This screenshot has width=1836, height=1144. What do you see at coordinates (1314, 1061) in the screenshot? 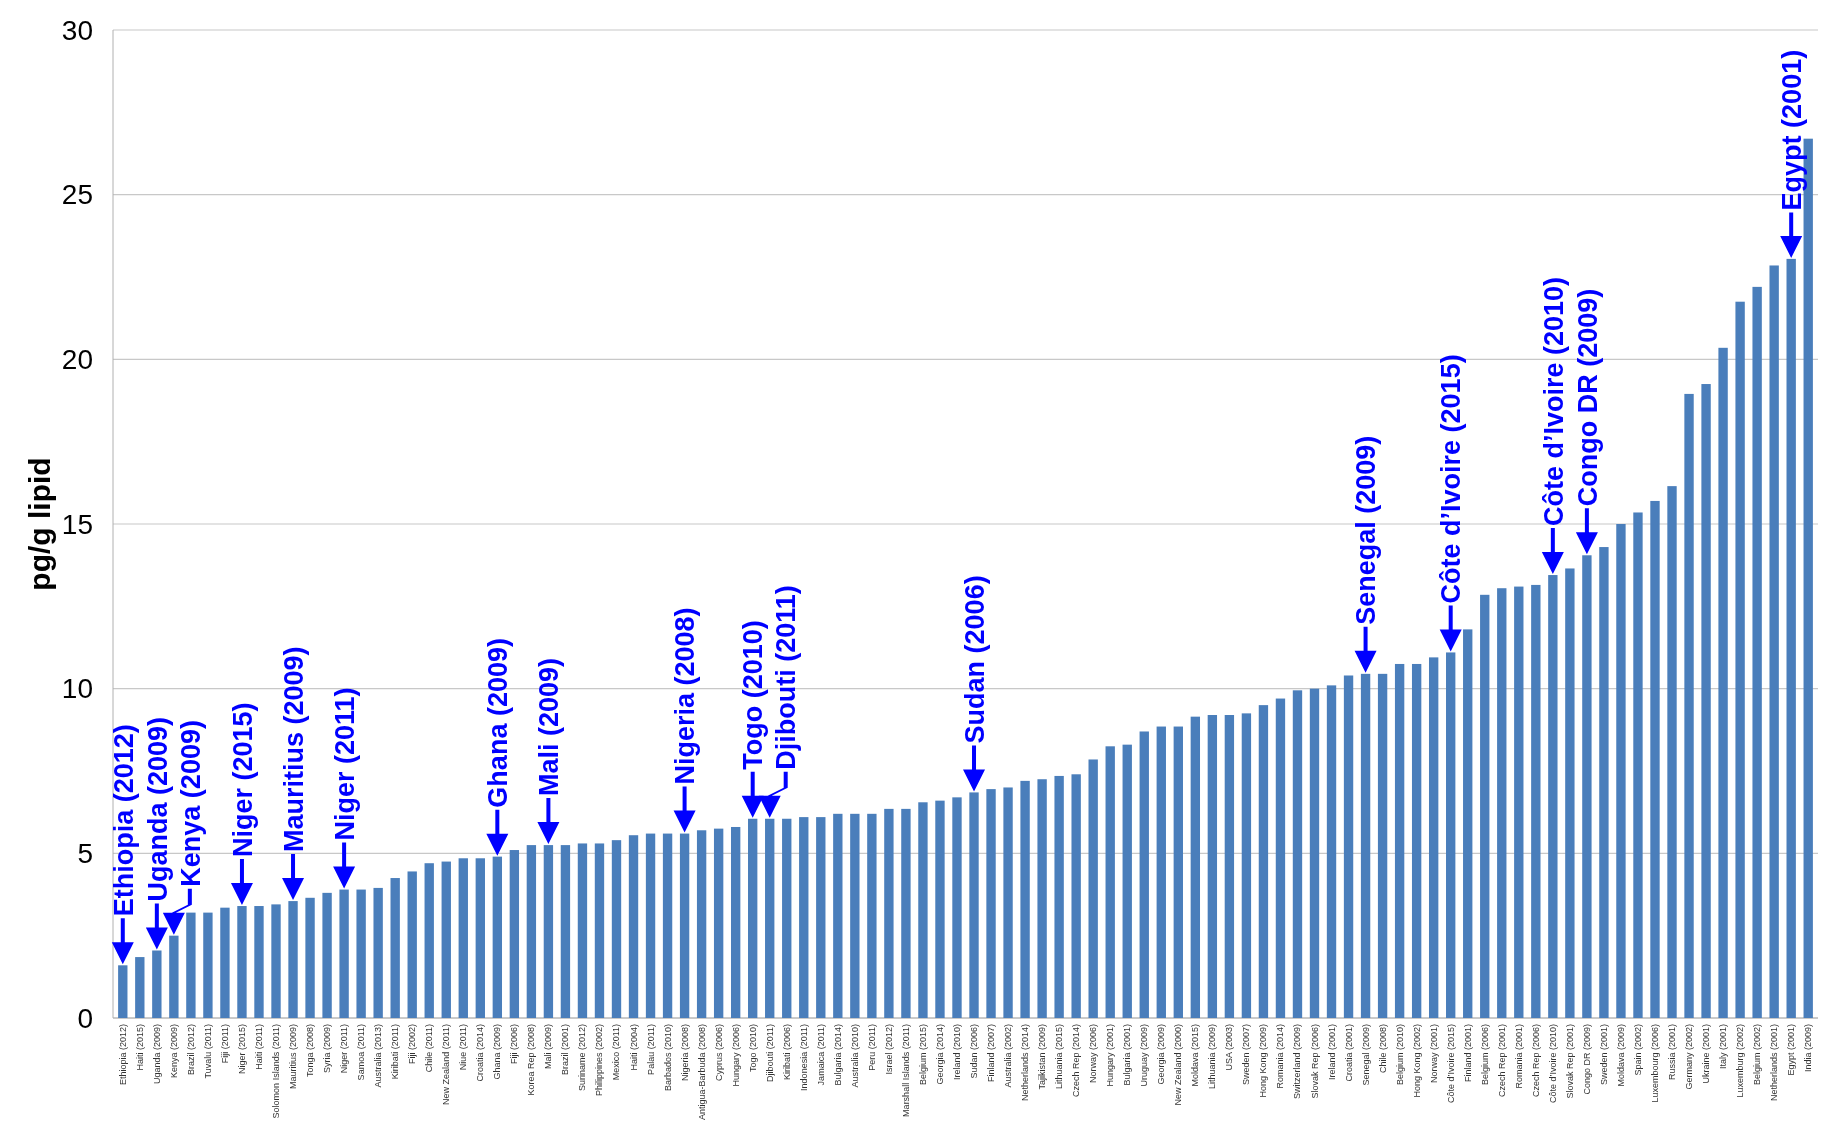
I see `x-tick-label: Slovak Rep (2006)` at bounding box center [1314, 1061].